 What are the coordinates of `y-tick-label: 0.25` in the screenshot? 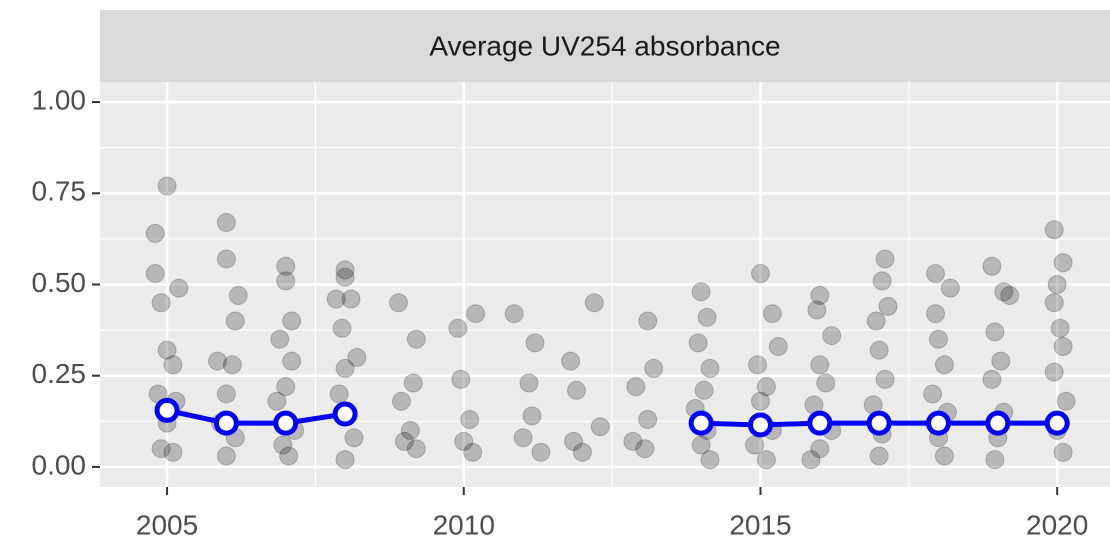 It's located at (59, 373).